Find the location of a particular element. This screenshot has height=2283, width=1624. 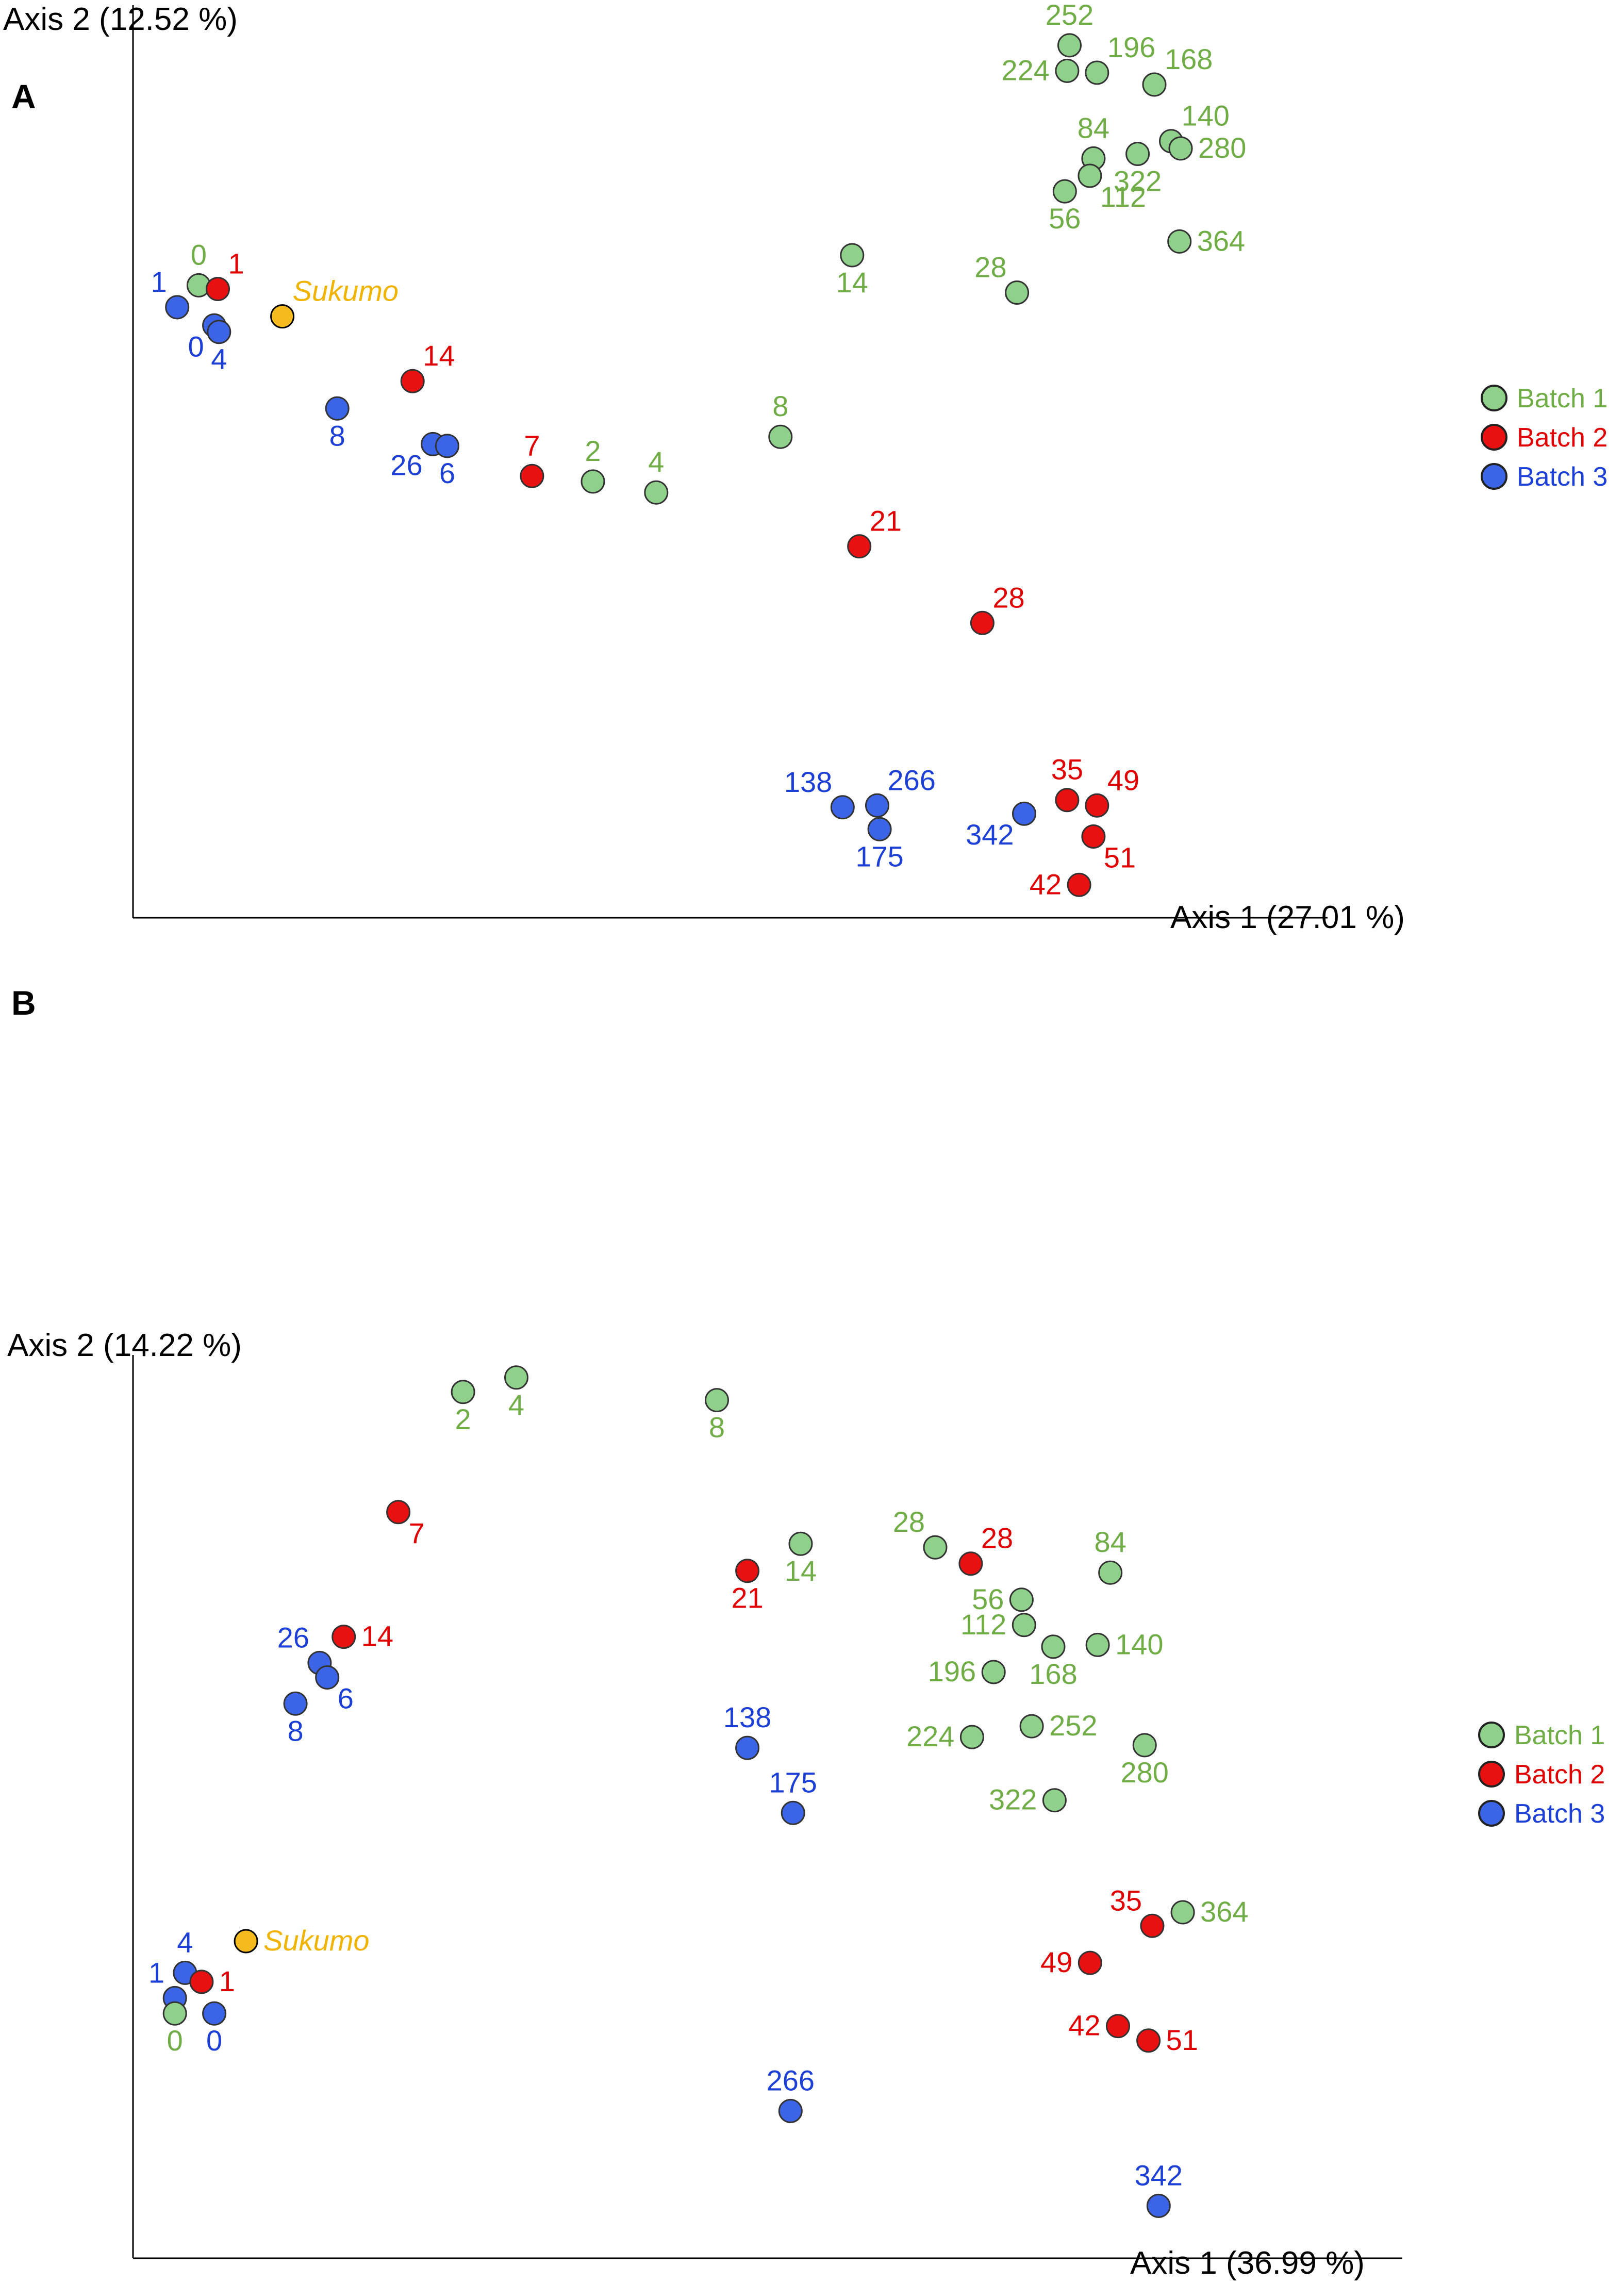

point-label-batch2-42: 42 is located at coordinates (1084, 2025).